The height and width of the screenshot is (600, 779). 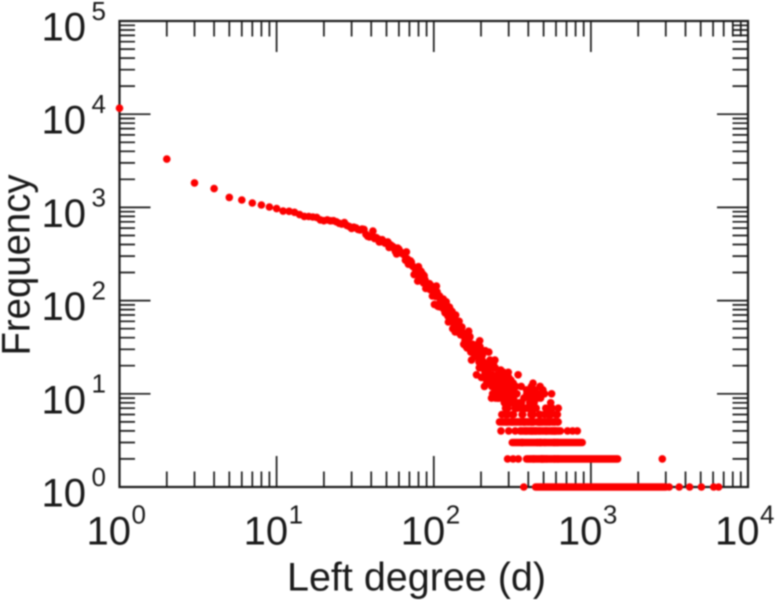 What do you see at coordinates (416, 578) in the screenshot?
I see `svg-text: Left degree (d)` at bounding box center [416, 578].